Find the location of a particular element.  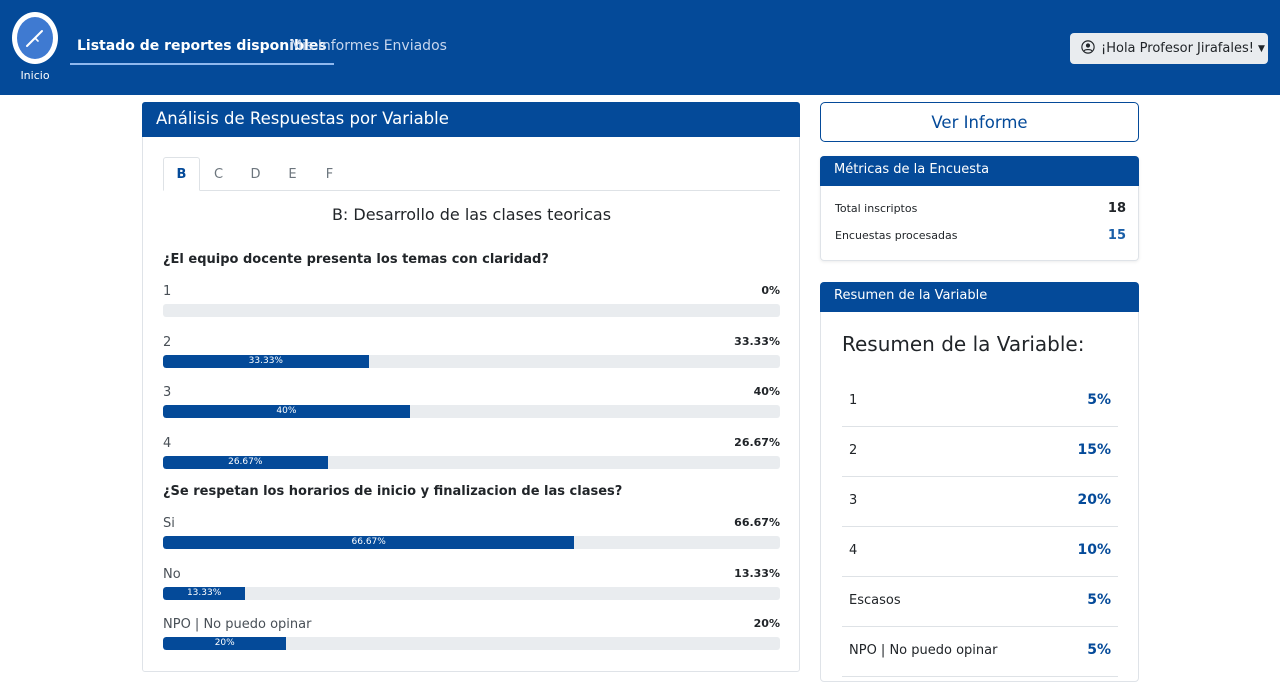

progress-track is located at coordinates (471, 310).